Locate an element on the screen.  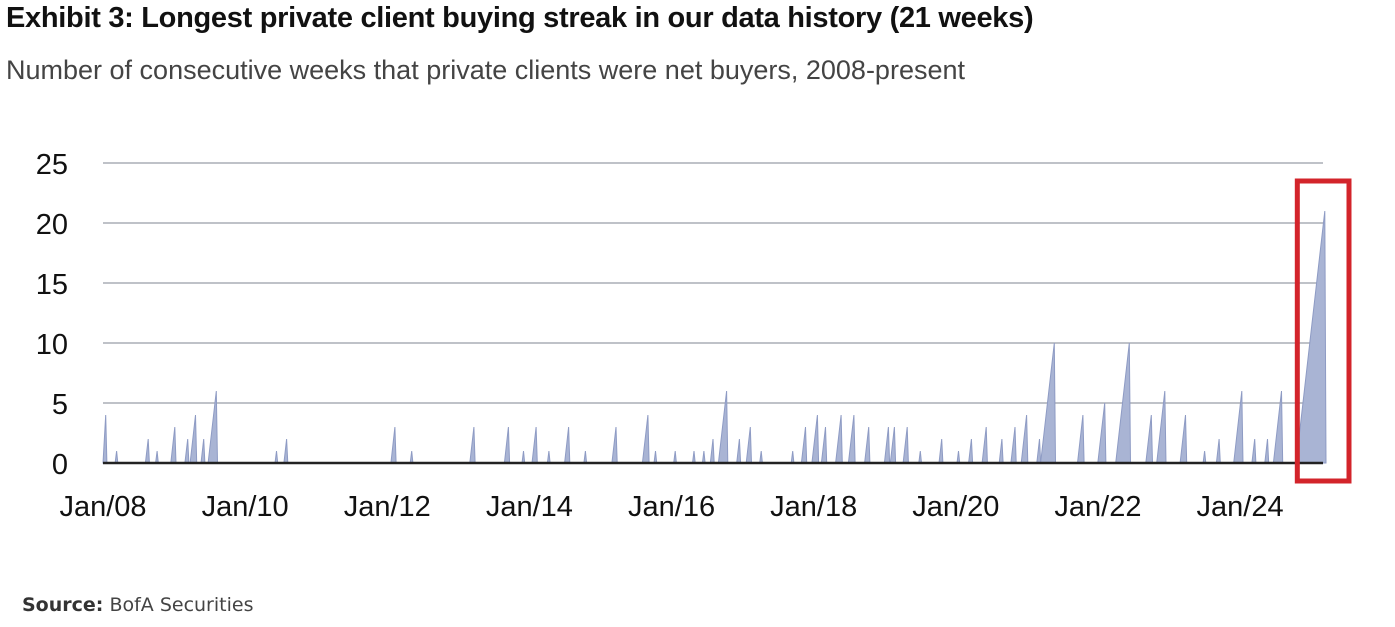
source-text: BofA Securities is located at coordinates (181, 605).